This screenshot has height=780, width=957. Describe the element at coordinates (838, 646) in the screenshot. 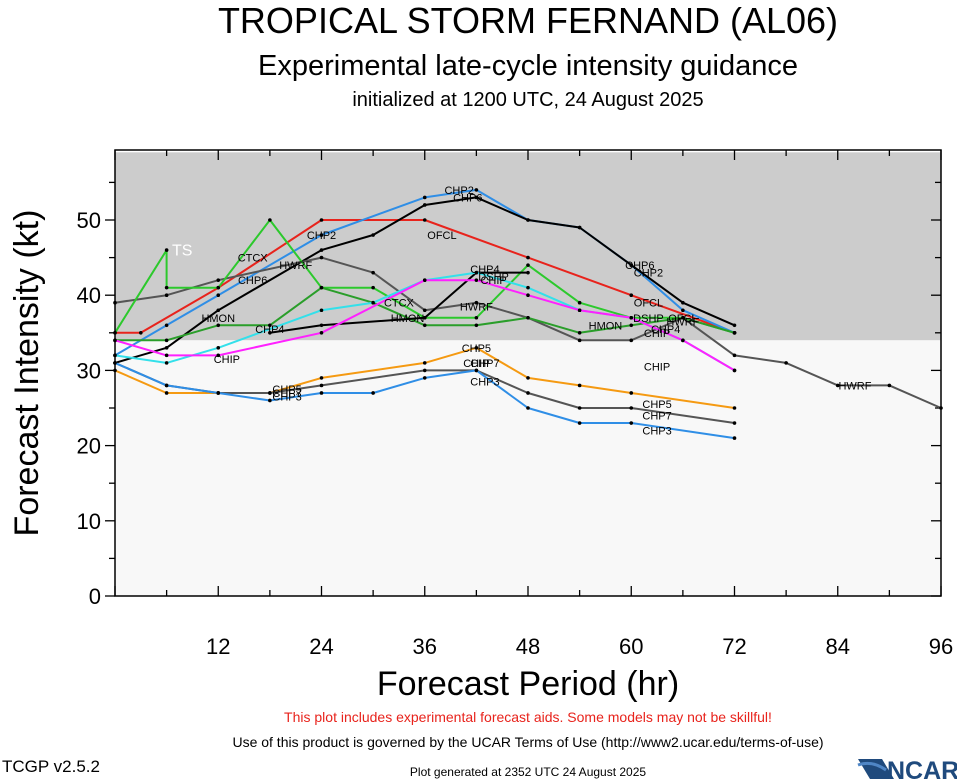

I see `x-tick-label: 84` at that location.